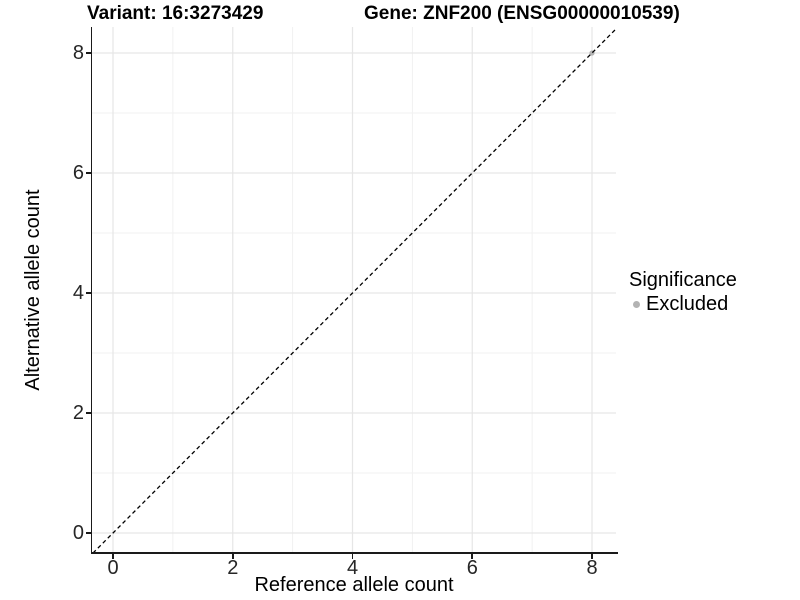 The height and width of the screenshot is (600, 800). I want to click on legend: Significance Excluded, so click(683, 292).